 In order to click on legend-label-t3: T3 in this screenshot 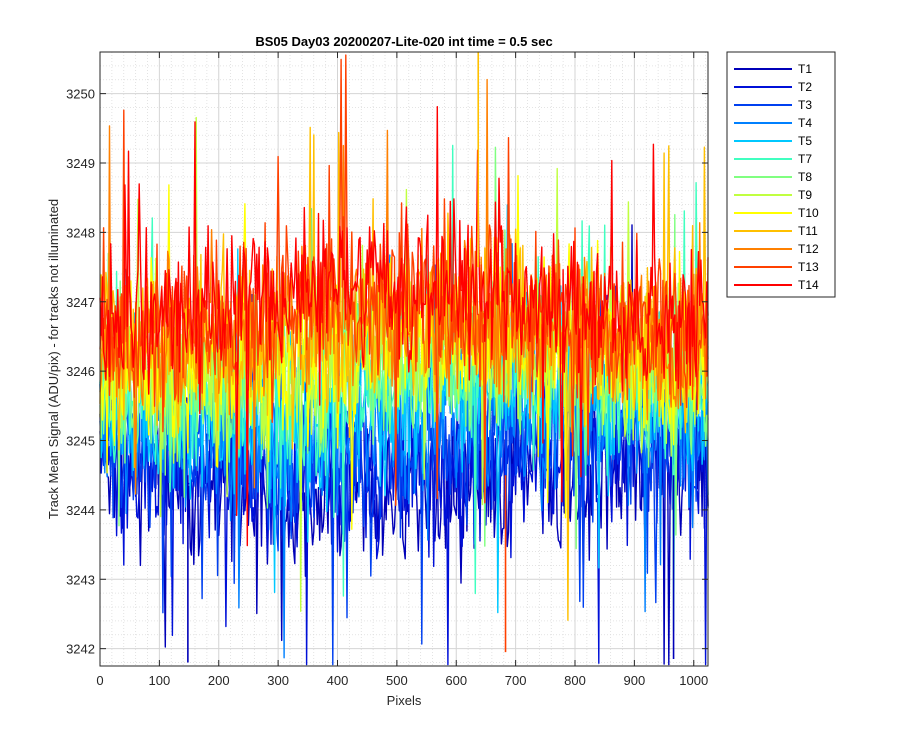, I will do `click(805, 105)`.